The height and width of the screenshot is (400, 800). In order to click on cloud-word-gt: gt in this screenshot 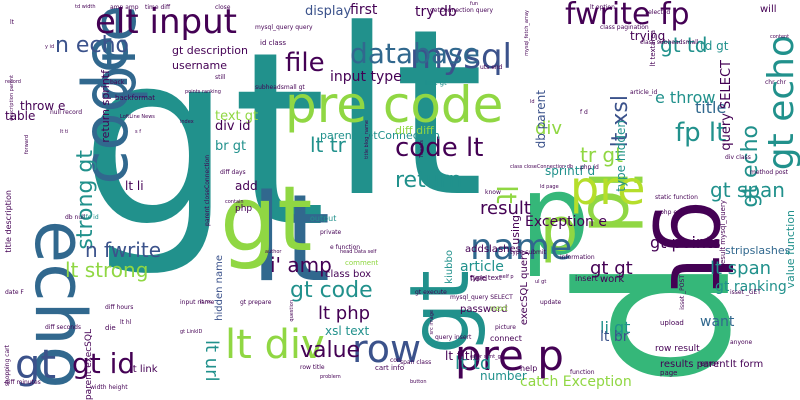, I will do `click(266, 219)`.